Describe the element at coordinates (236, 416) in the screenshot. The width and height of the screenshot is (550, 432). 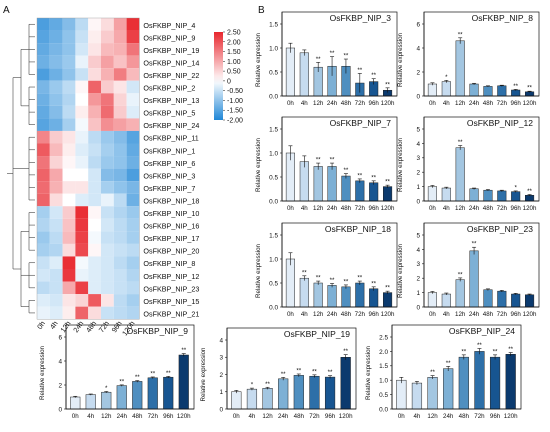
I see `x-tick-label: 0h` at that location.